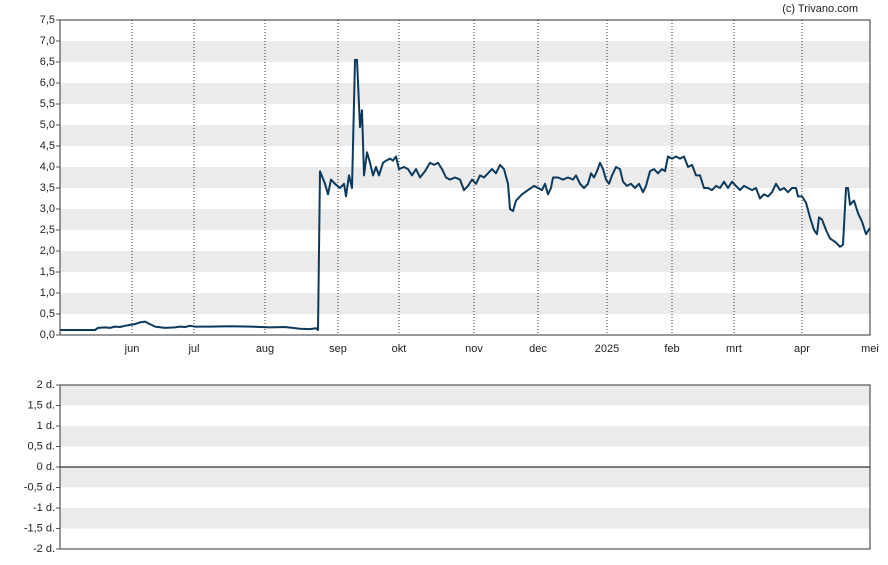  What do you see at coordinates (265, 349) in the screenshot?
I see `x-tick-label: aug` at bounding box center [265, 349].